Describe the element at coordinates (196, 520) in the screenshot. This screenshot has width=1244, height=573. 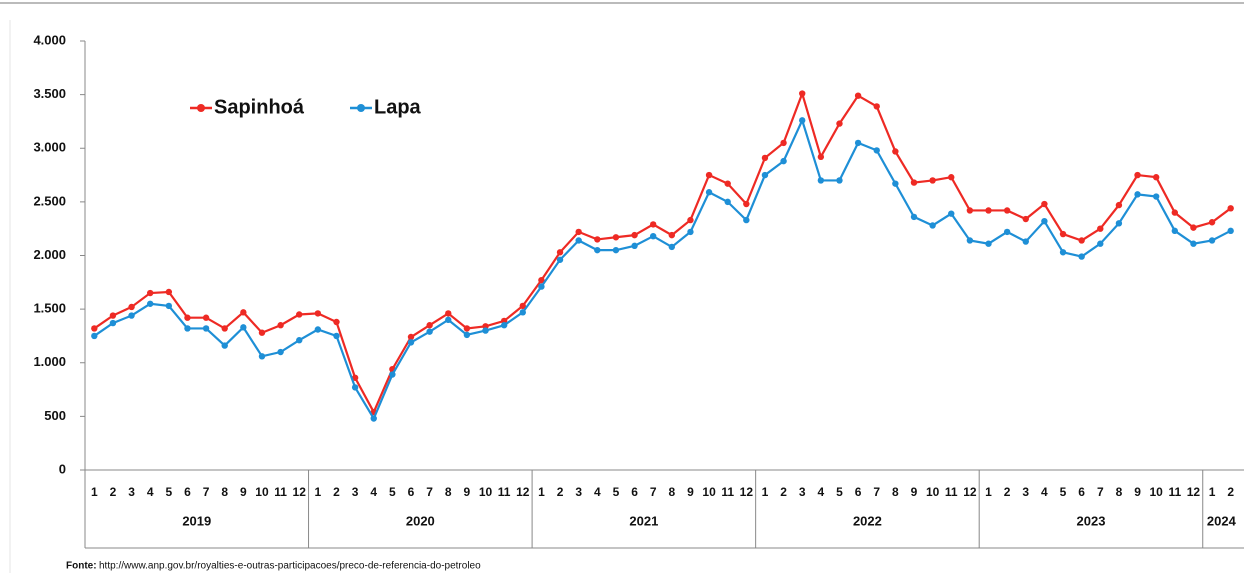
I see `year-label: 2019` at that location.